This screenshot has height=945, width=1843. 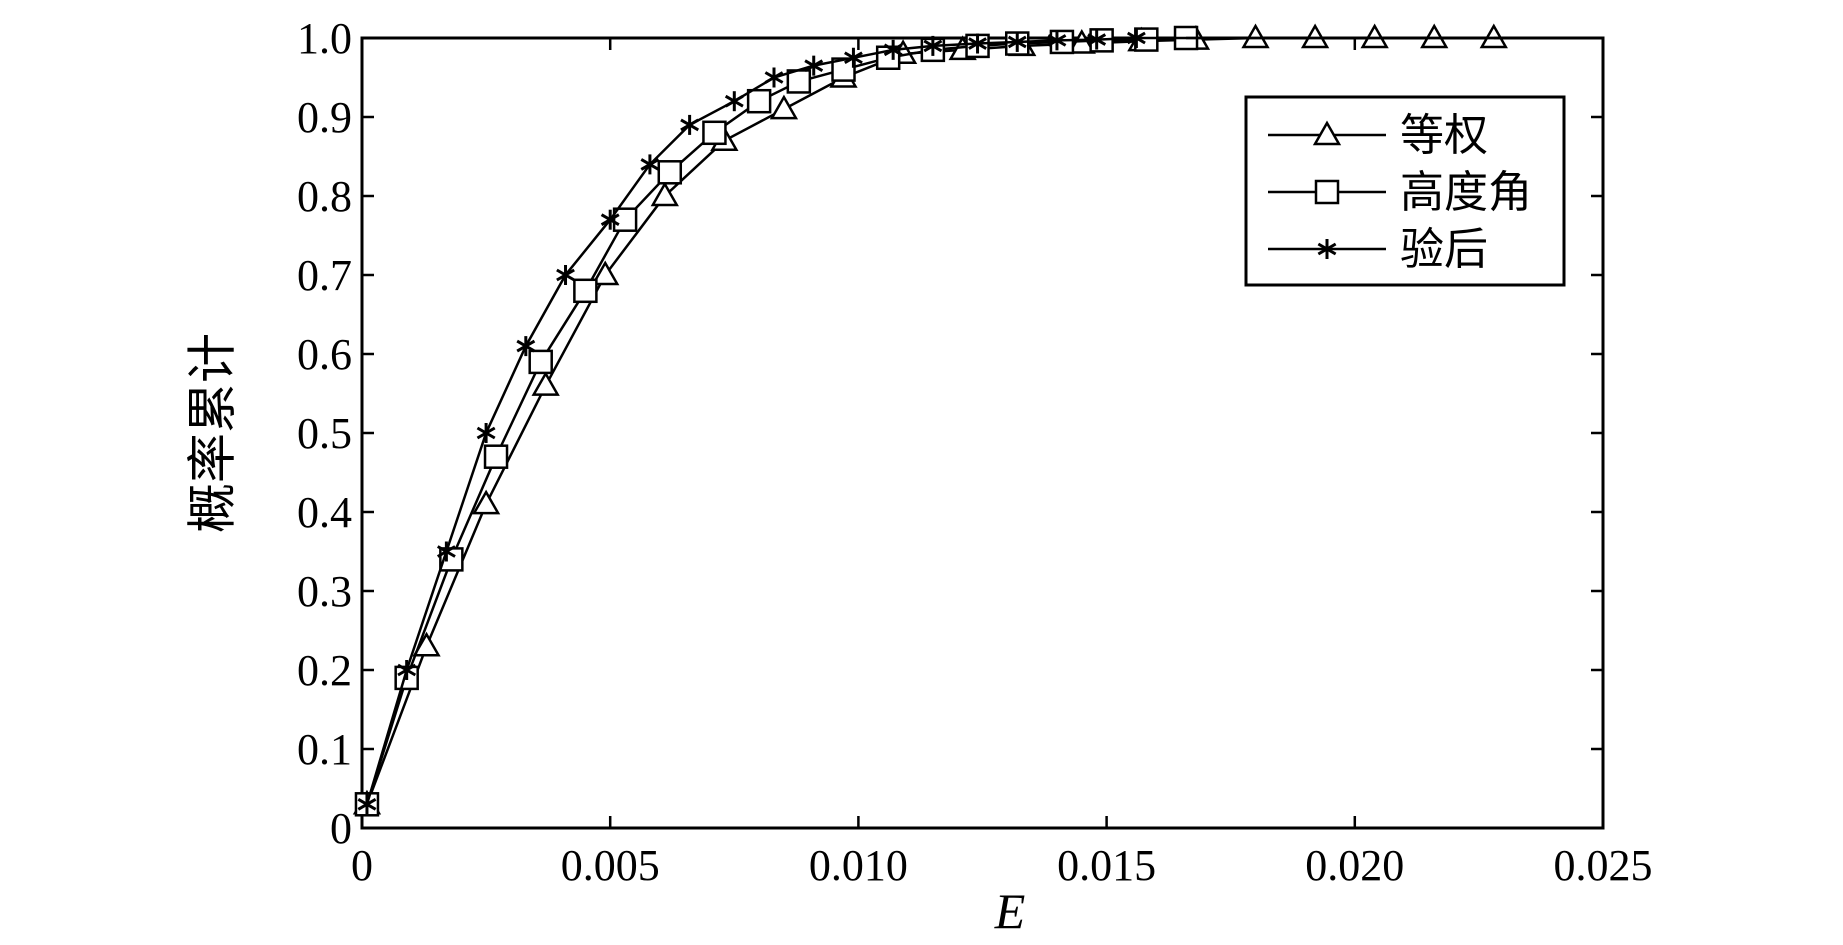 What do you see at coordinates (1466, 192) in the screenshot?
I see `legend-label: 高度角` at bounding box center [1466, 192].